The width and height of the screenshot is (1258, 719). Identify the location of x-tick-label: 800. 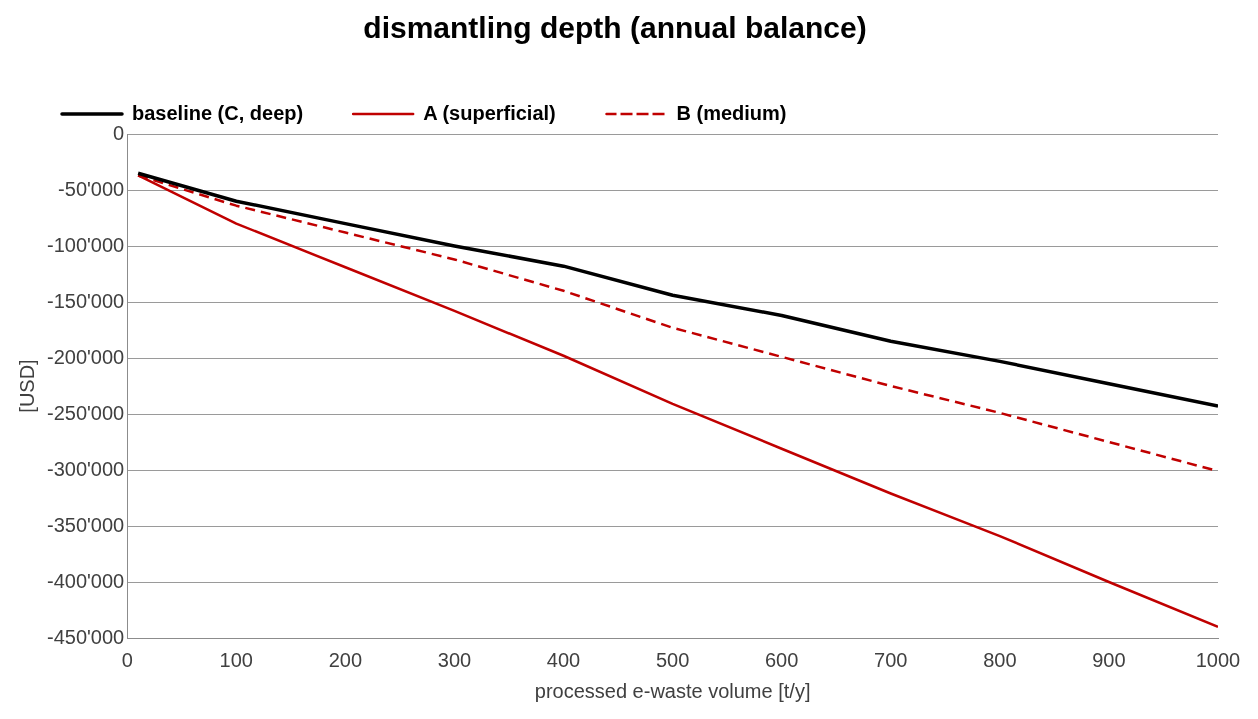
(1000, 659).